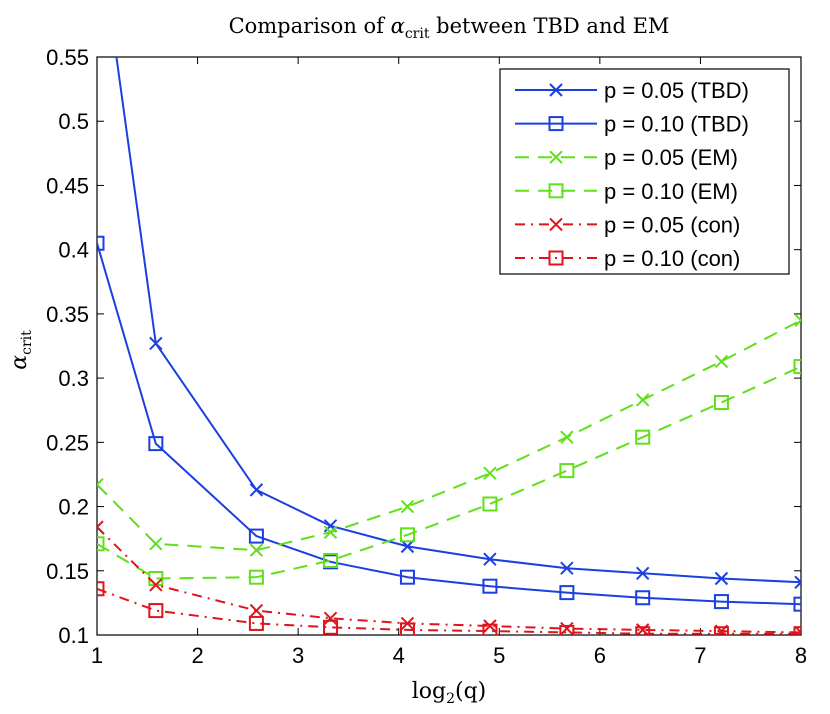  Describe the element at coordinates (671, 157) in the screenshot. I see `legend-label: p = 0.05 (EM)` at that location.